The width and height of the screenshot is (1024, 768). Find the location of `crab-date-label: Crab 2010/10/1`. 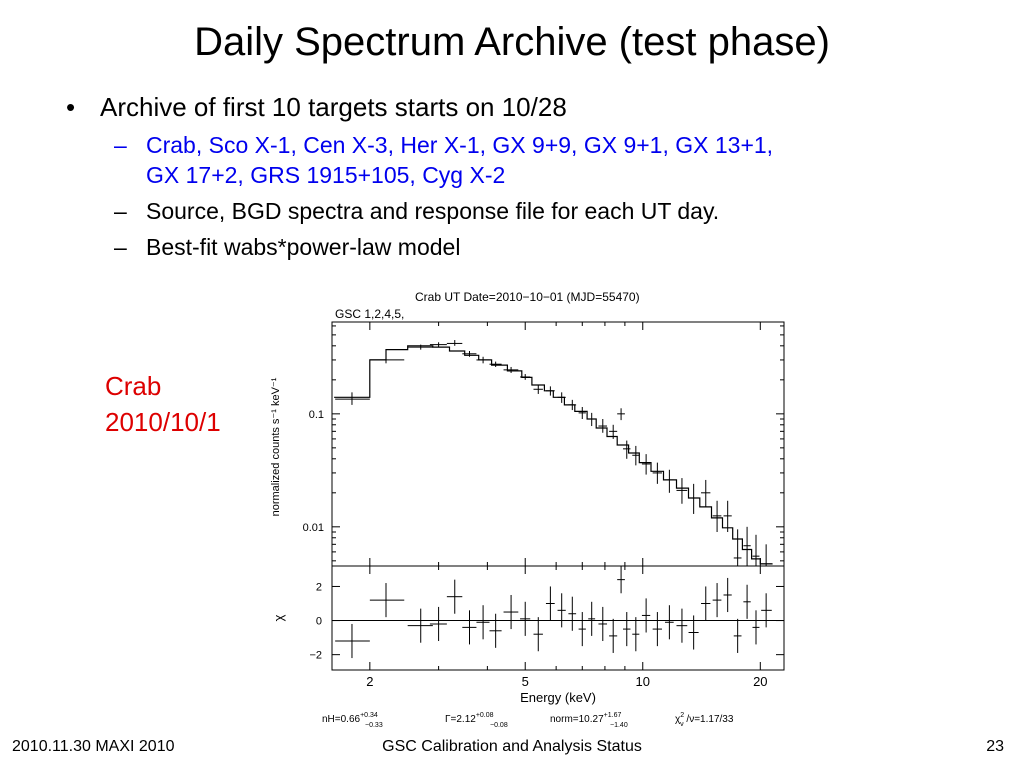

crab-date-label: Crab 2010/10/1 is located at coordinates (163, 404).